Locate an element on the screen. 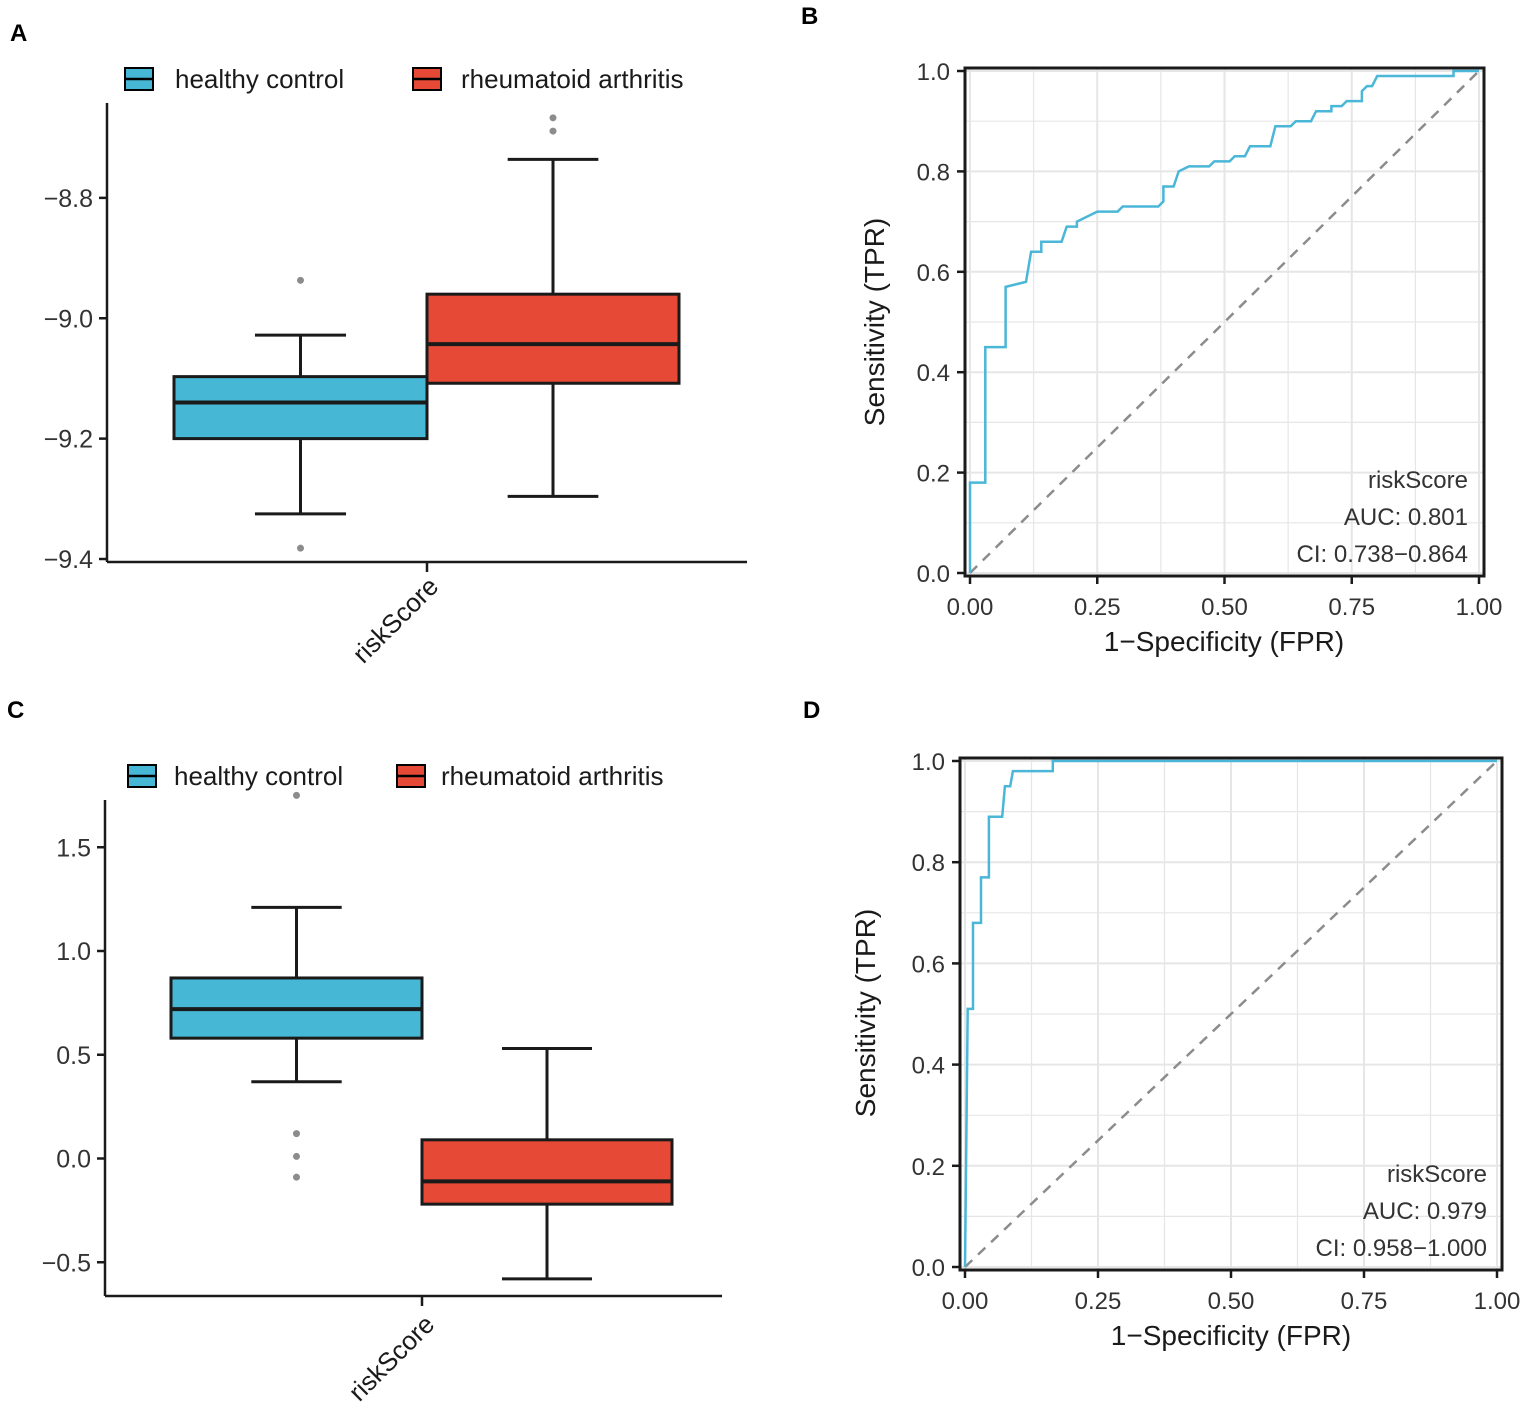 This screenshot has width=1526, height=1420. y-tick-label: −9.4 is located at coordinates (68, 560).